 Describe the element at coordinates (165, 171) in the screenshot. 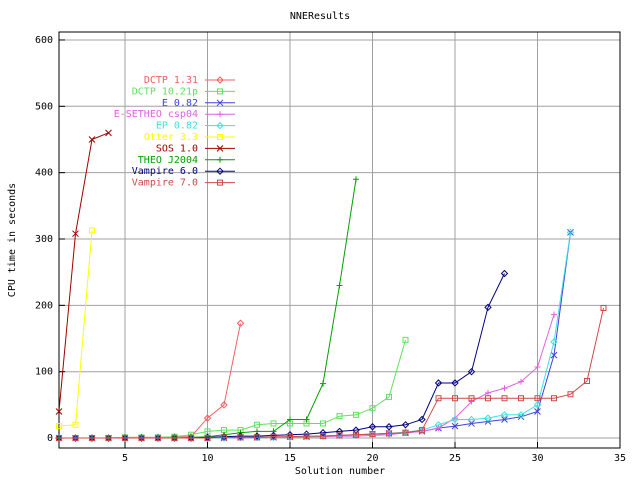

I see `legend-label: Vampire 6.0` at that location.